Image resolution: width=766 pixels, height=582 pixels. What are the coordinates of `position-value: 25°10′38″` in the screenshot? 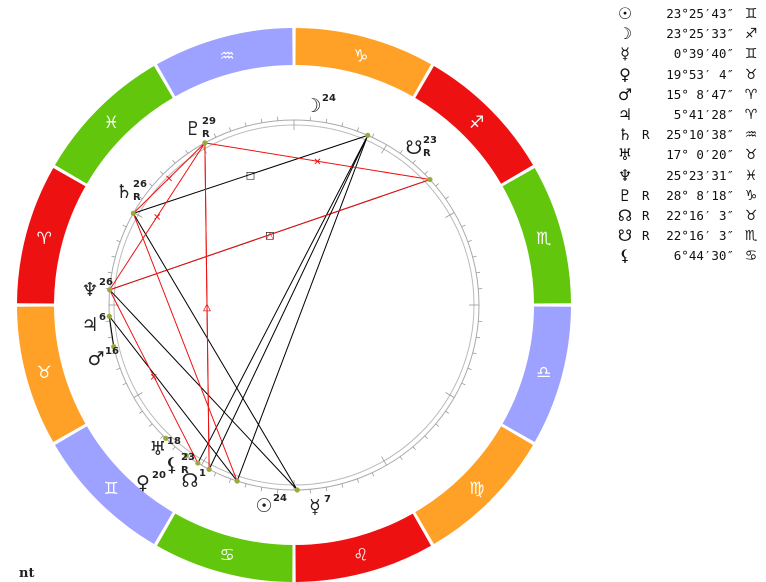 It's located at (700, 135).